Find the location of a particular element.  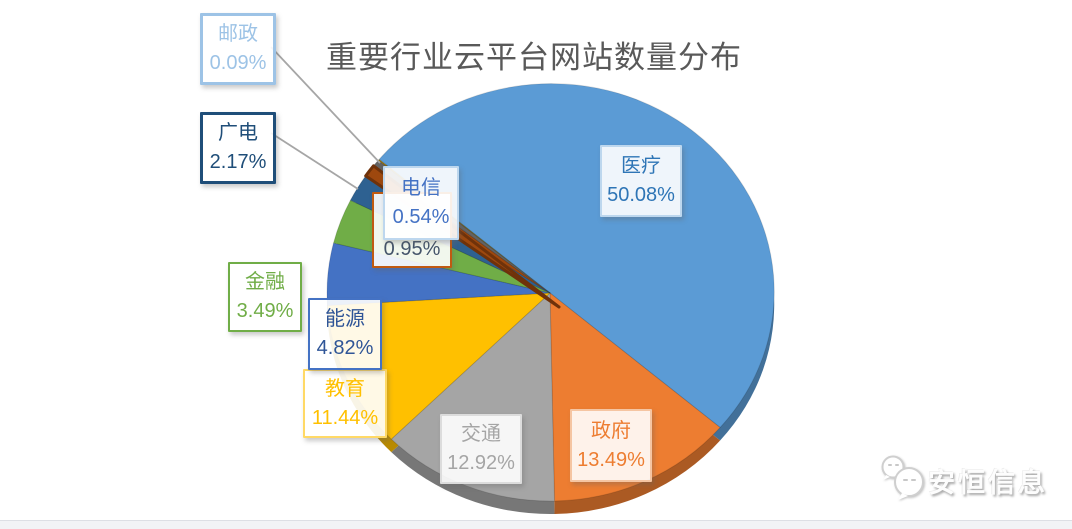

pie-callout-zhengfu: 政府 13.49% is located at coordinates (611, 445).